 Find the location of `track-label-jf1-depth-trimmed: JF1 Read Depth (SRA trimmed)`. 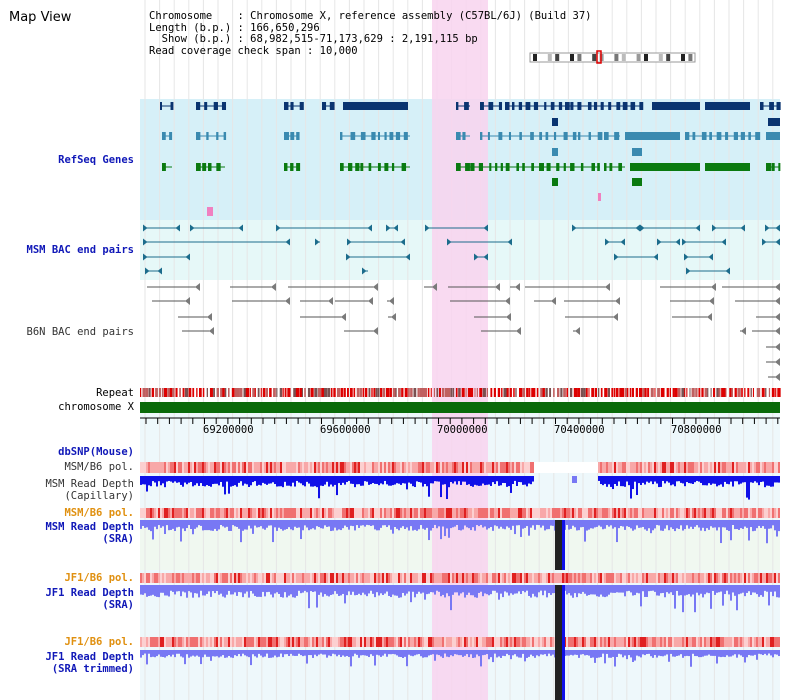

track-label-jf1-depth-trimmed: JF1 Read Depth (SRA trimmed) is located at coordinates (72, 663).